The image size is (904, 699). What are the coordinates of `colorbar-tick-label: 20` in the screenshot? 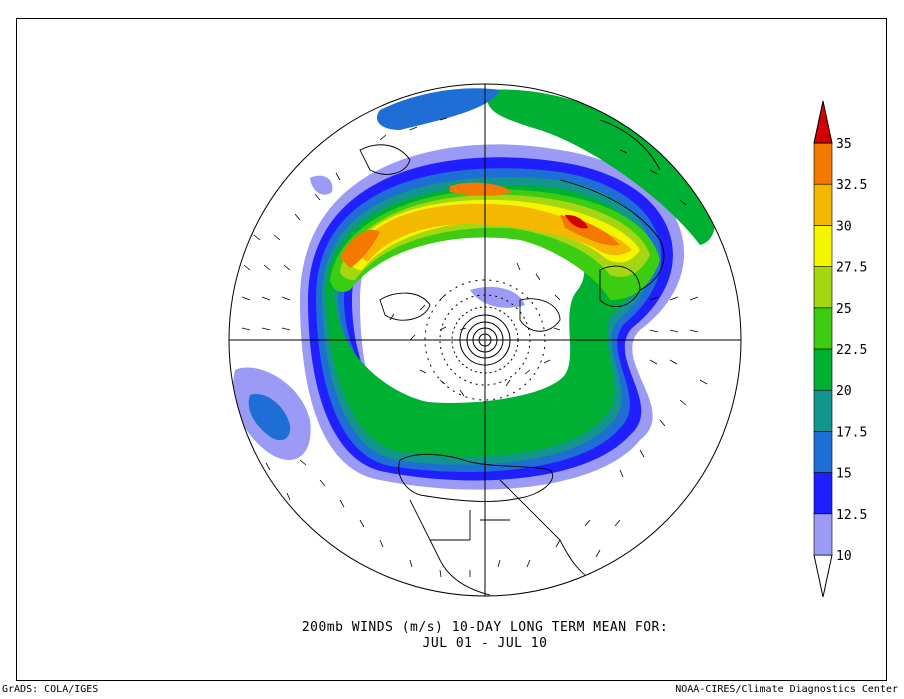 It's located at (844, 391).